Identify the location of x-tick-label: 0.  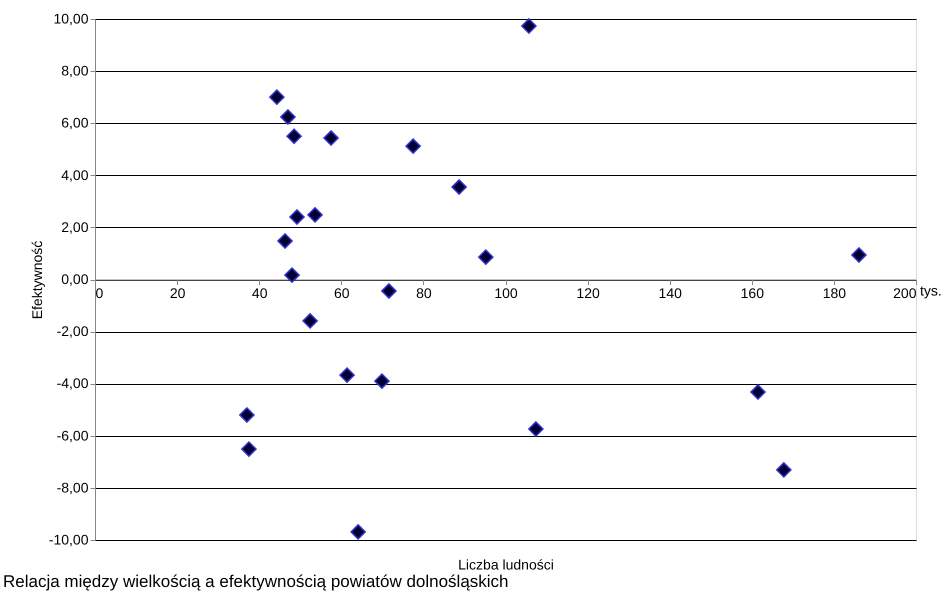
(100, 293).